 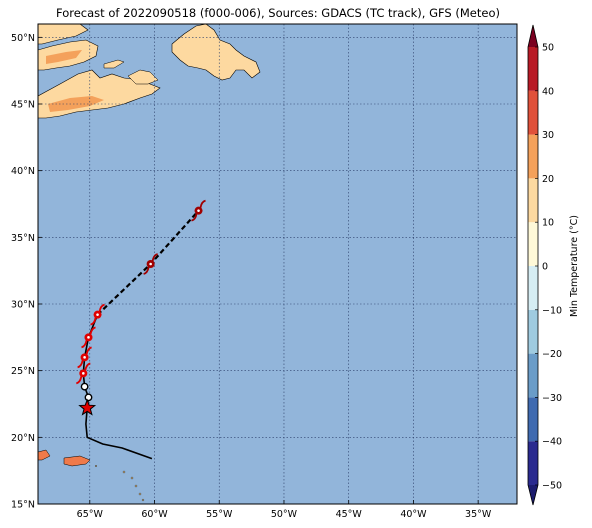 I want to click on colorbar-label: Min Temperature (°C), so click(x=574, y=266).